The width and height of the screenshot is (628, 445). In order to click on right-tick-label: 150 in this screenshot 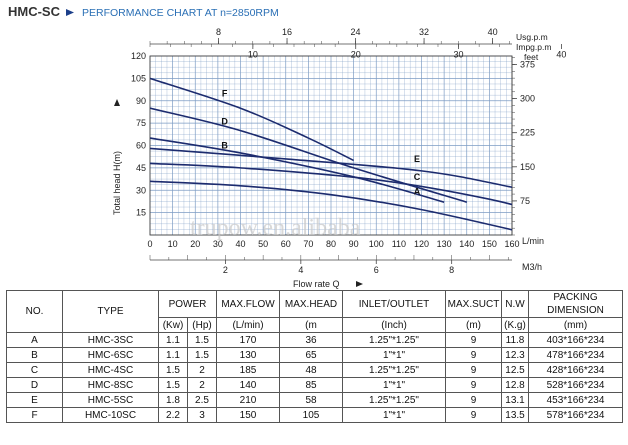, I will do `click(527, 167)`.